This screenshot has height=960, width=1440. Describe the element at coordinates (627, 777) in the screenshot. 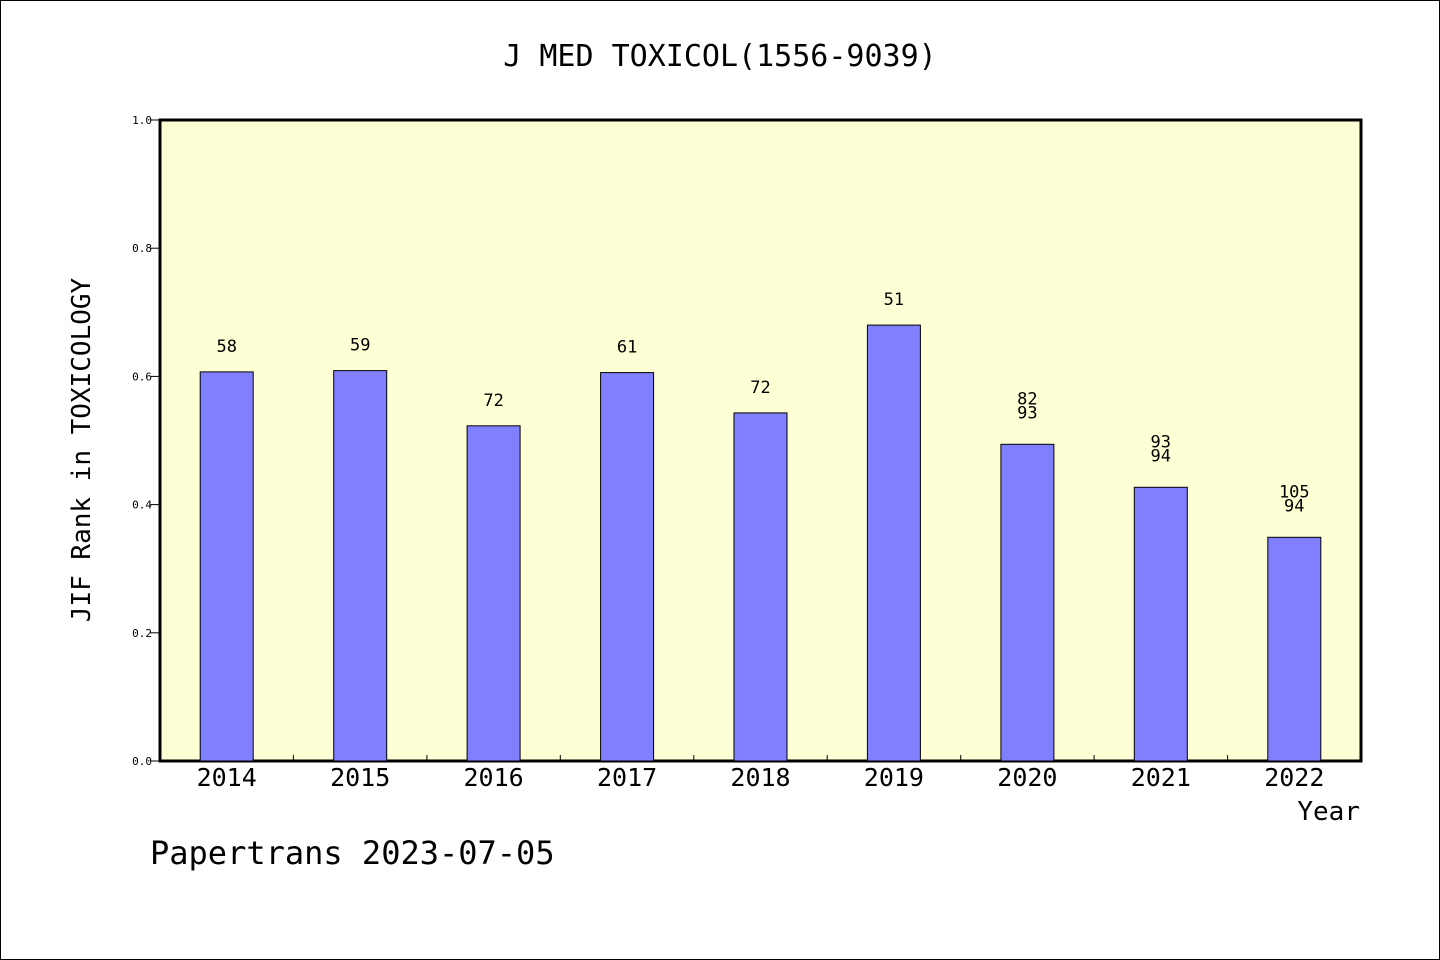

I see `x-tick-label: 2017` at that location.